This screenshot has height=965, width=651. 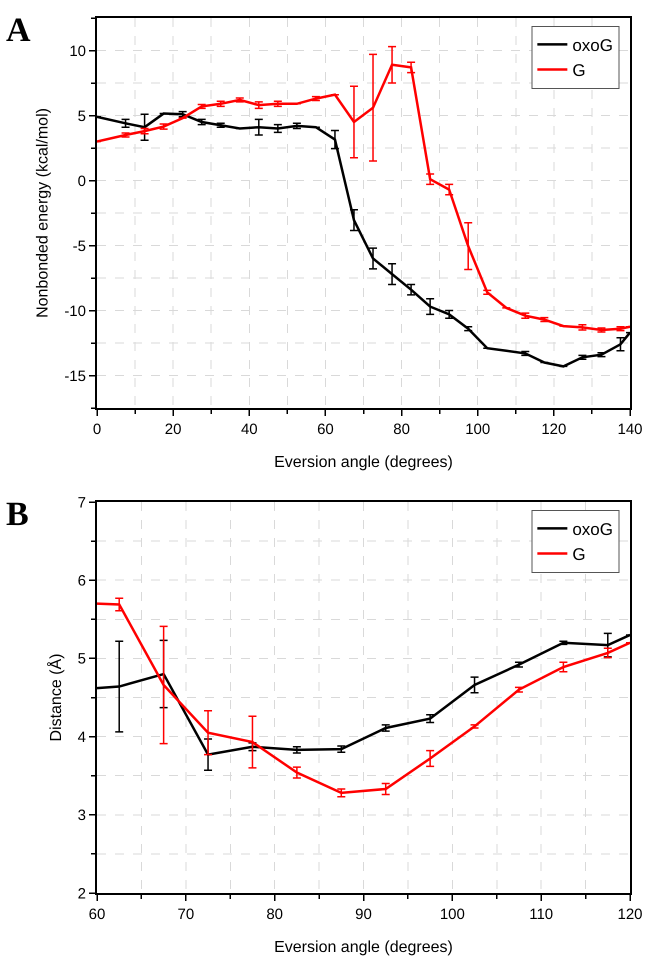 I want to click on x-tick-label: 90, so click(x=363, y=914).